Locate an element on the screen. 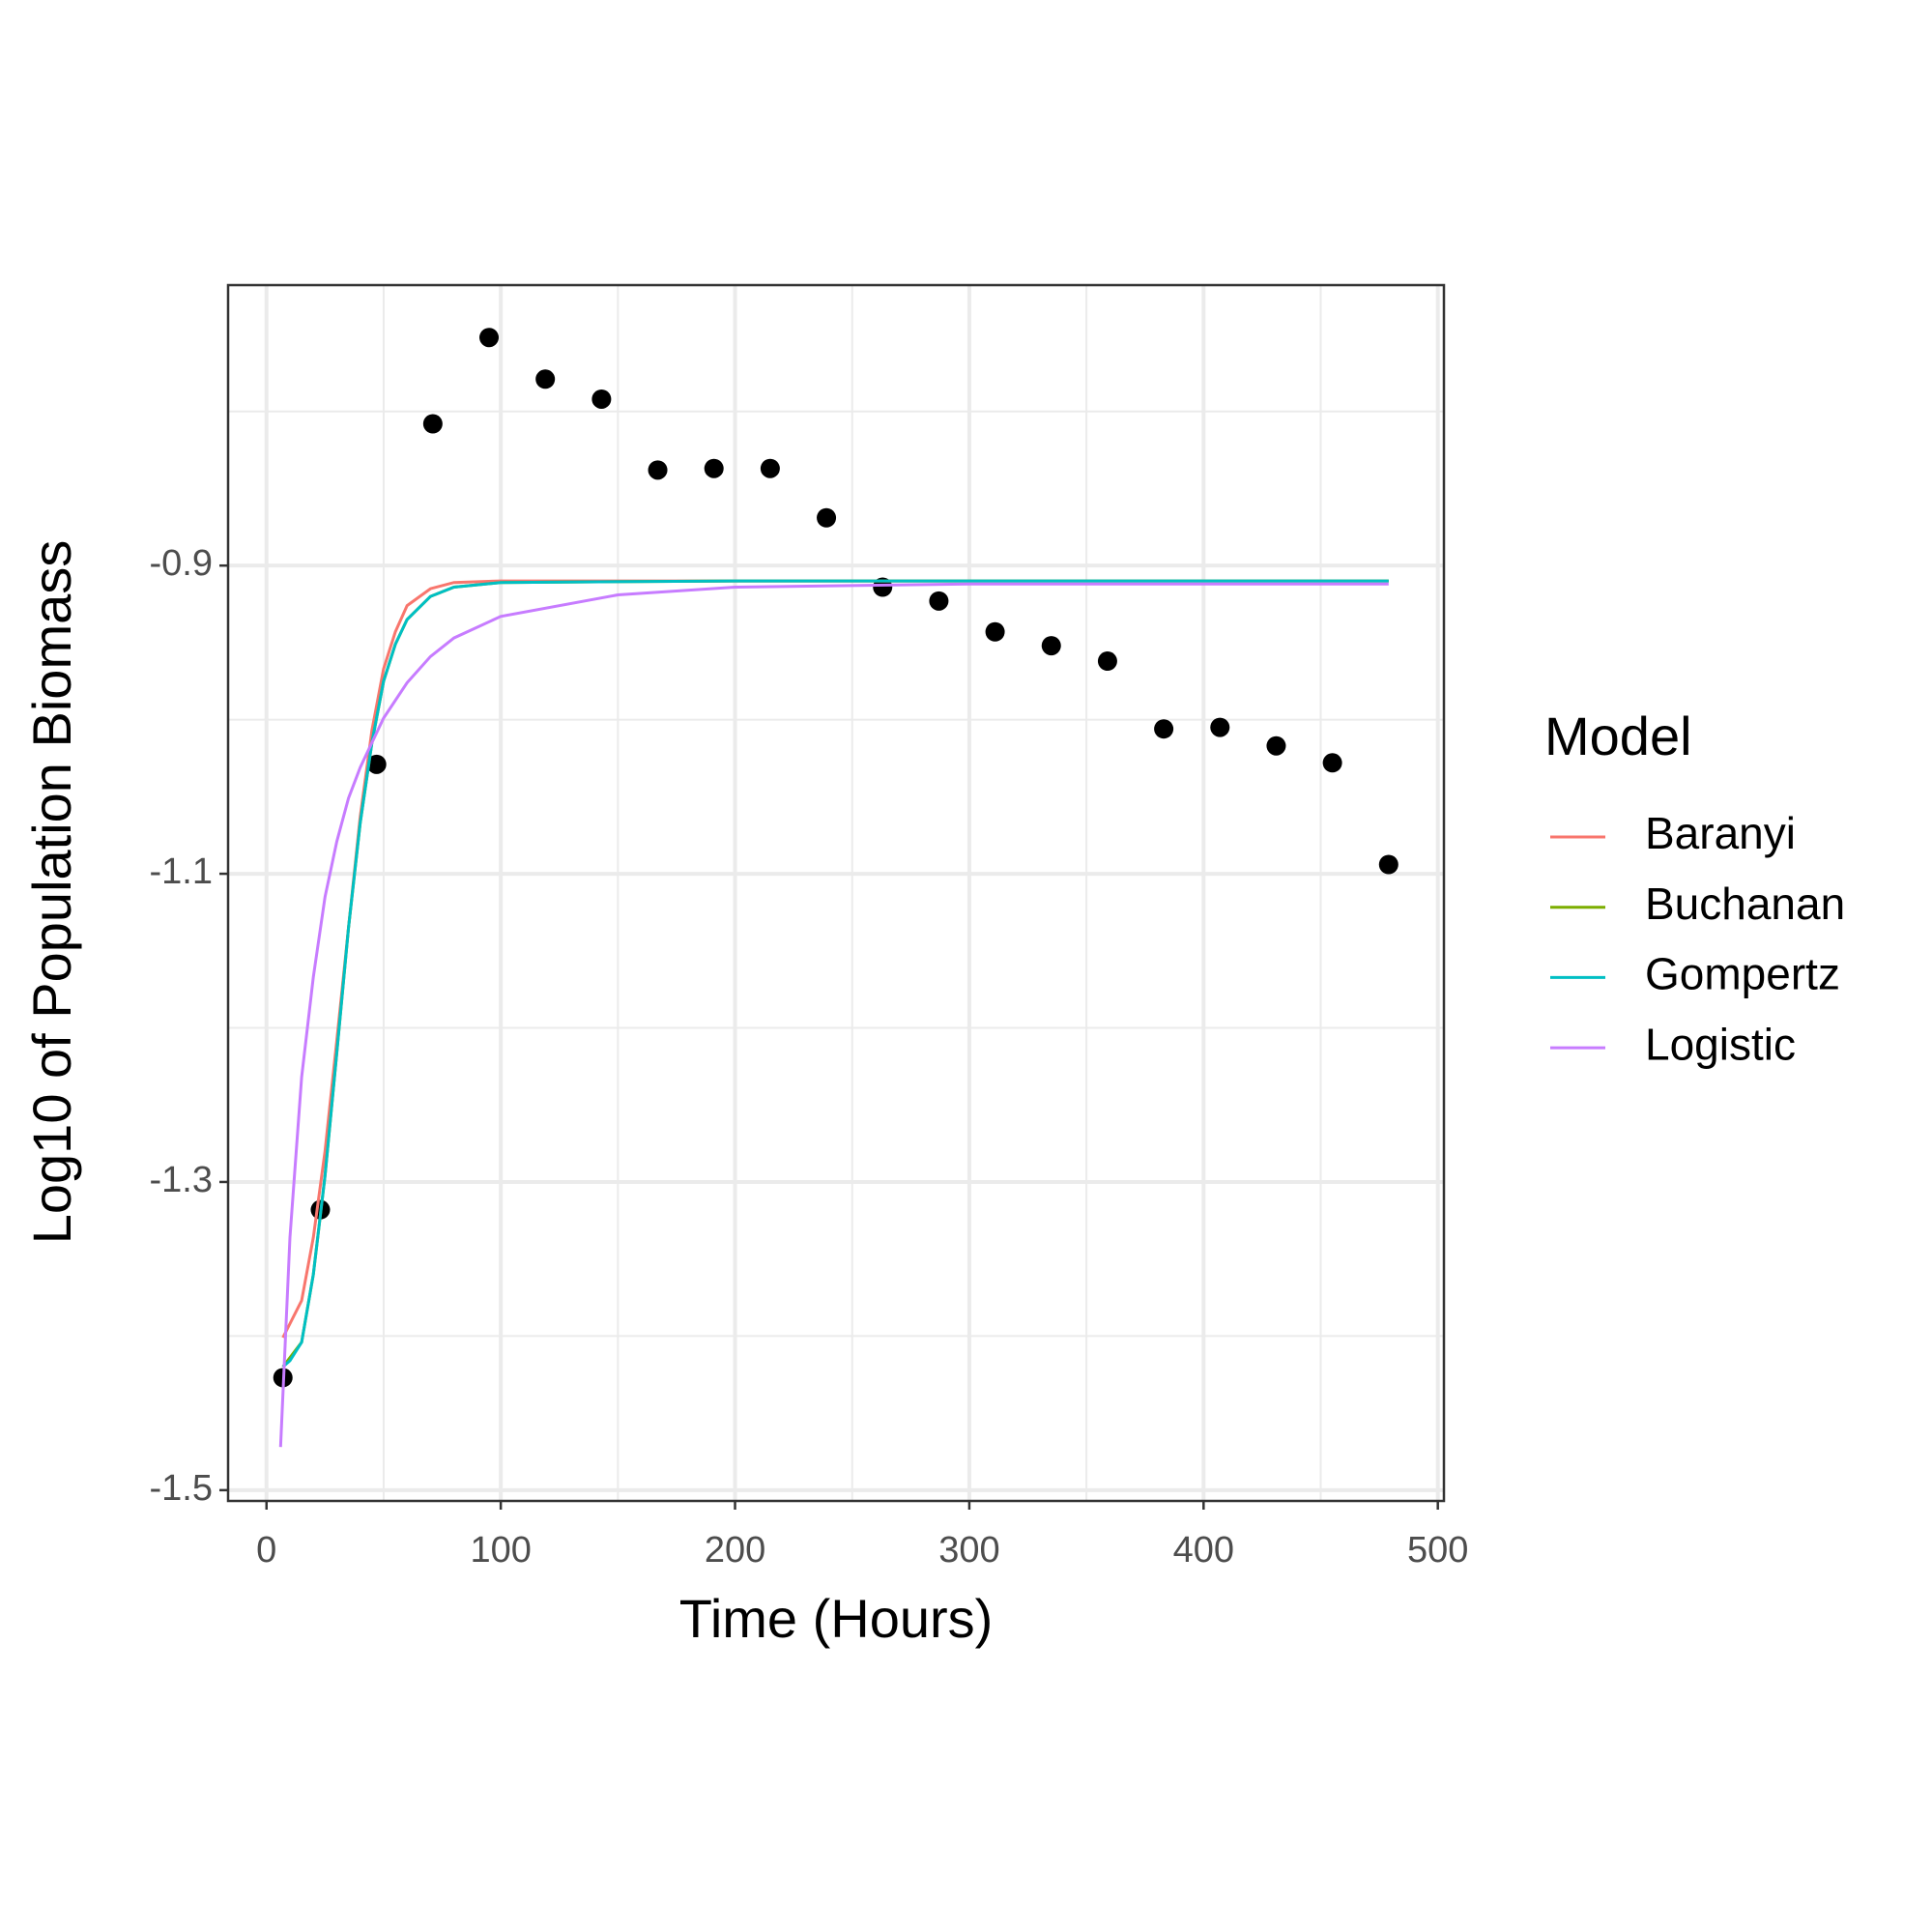 This screenshot has width=1932, height=1932. legend-label: Gompertz is located at coordinates (1742, 974).